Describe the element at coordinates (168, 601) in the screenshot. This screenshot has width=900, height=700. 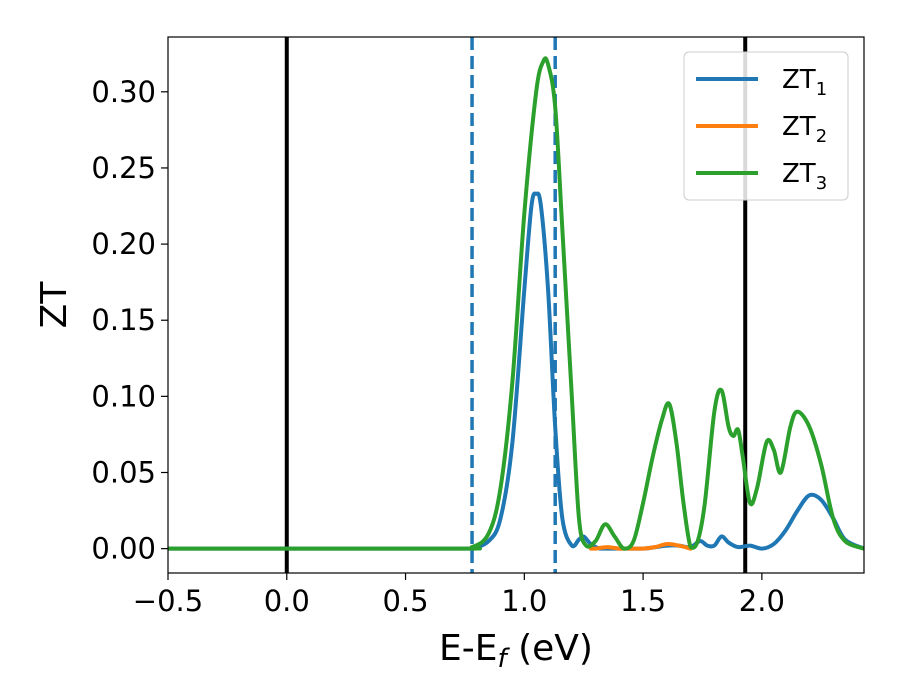
I see `x-tick-label: −0.5` at that location.